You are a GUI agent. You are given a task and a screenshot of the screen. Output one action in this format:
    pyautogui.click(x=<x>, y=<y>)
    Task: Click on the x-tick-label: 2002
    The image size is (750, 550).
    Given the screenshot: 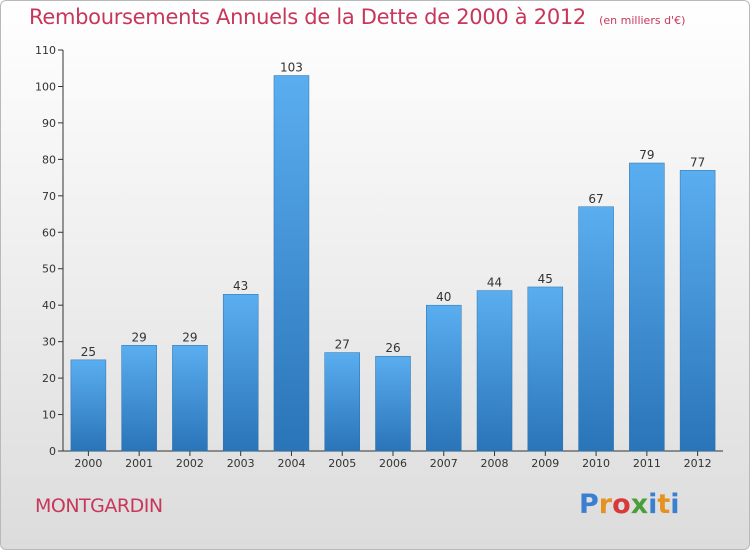 What is the action you would take?
    pyautogui.click(x=190, y=463)
    